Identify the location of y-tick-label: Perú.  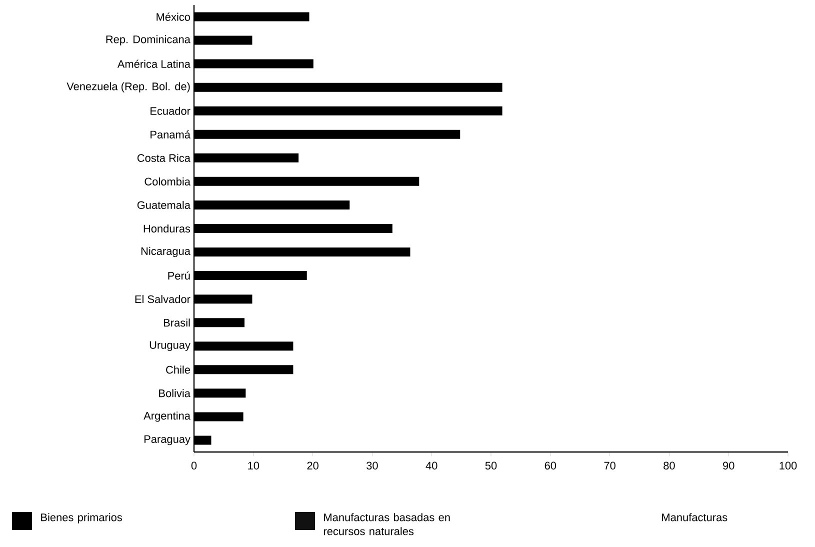
(179, 275).